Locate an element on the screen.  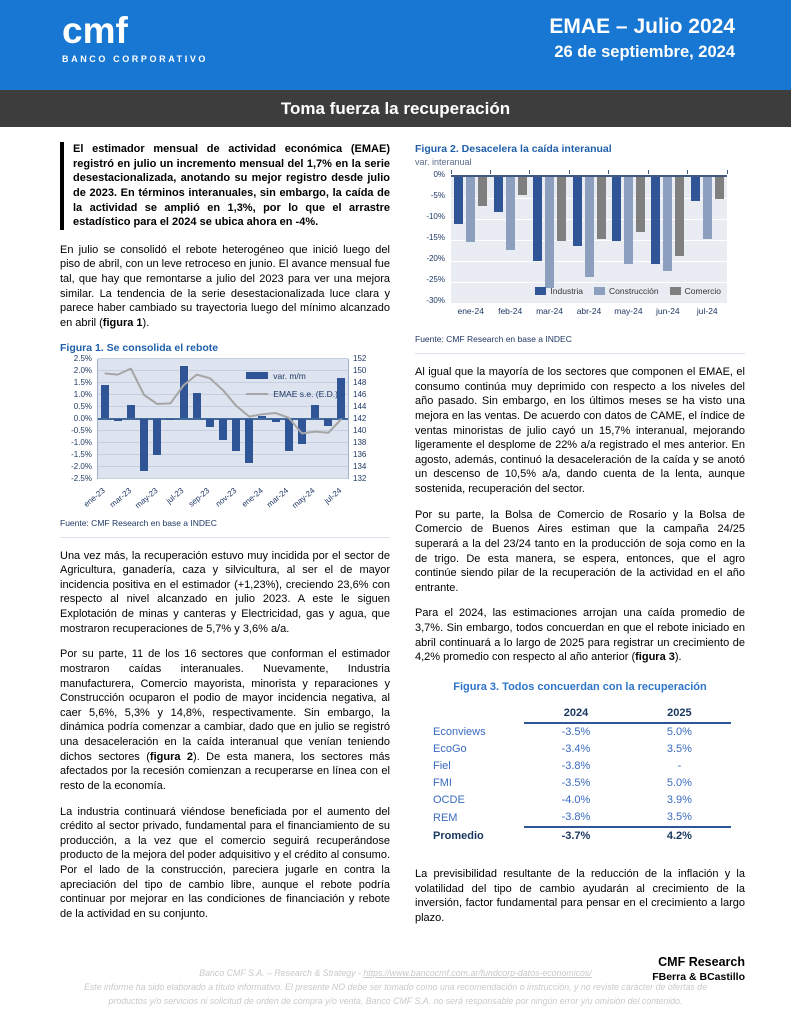
legend-label: Construcción is located at coordinates (634, 291).